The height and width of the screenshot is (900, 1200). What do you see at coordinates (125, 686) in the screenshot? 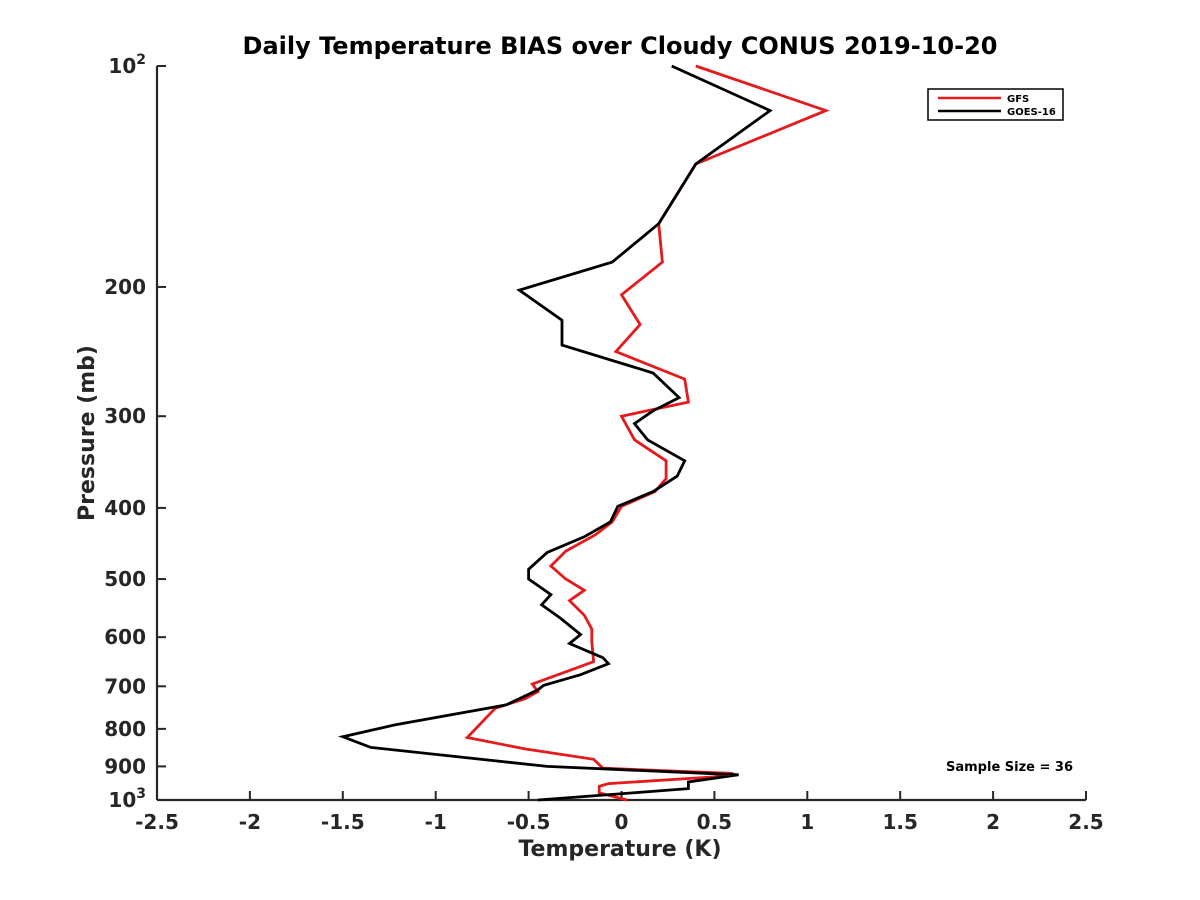
I see `y-tick-label: 700` at bounding box center [125, 686].